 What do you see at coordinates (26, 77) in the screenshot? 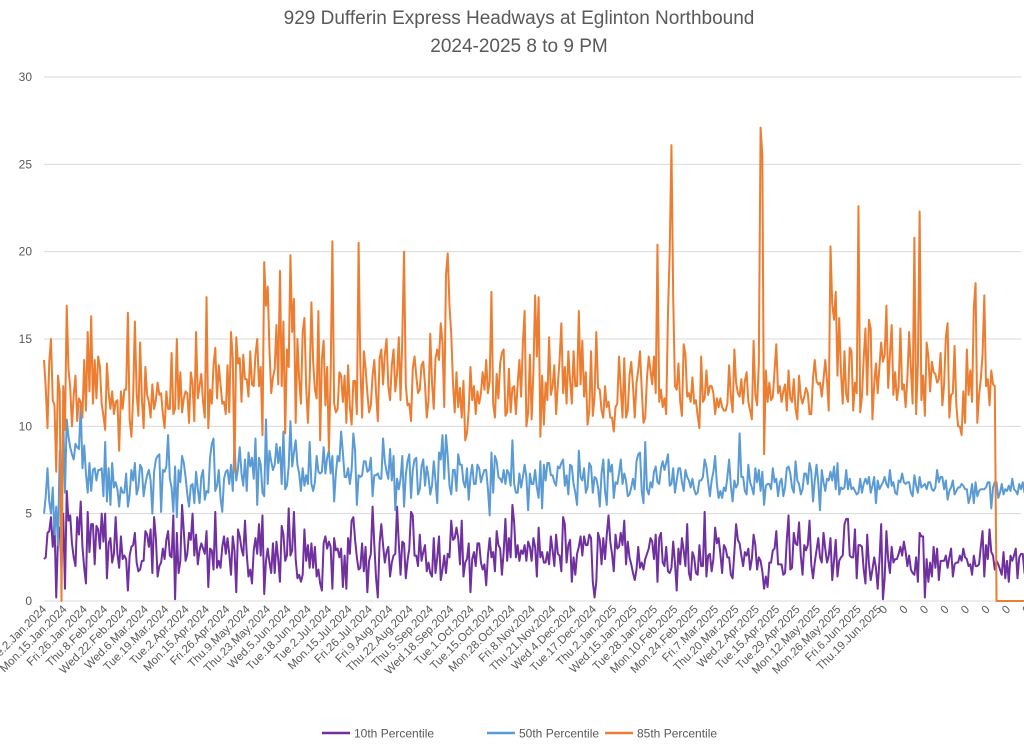
I see `y-tick-label: 30` at bounding box center [26, 77].